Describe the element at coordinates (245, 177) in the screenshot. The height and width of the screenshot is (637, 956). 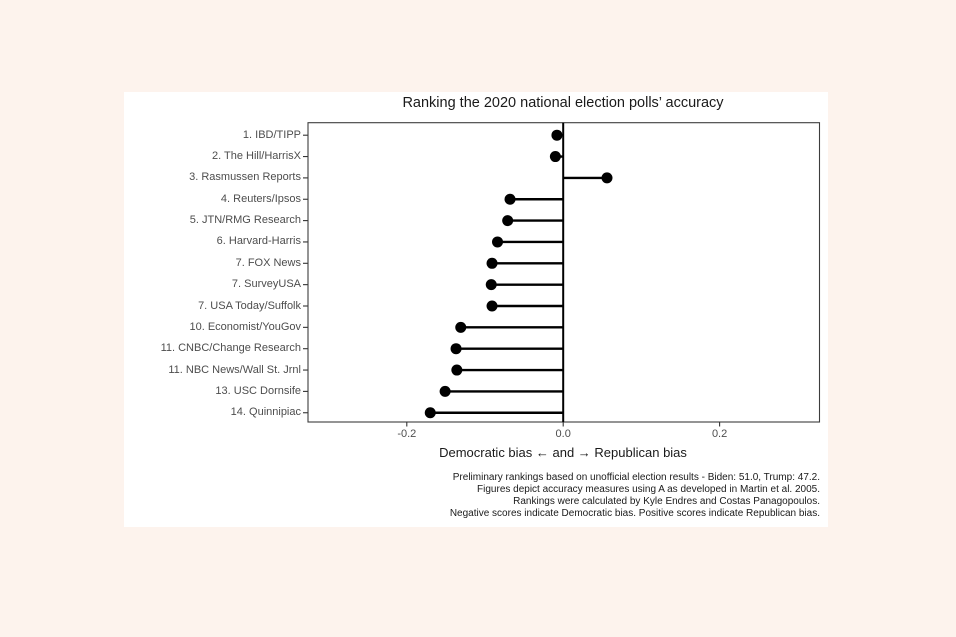
I see `y-axis-label: 3. Rasmussen Reports` at that location.